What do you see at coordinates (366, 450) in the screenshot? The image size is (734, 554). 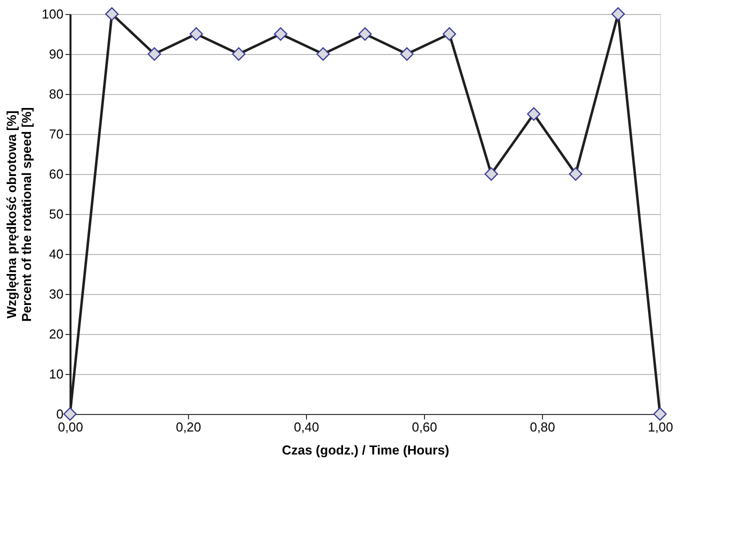 I see `x-axis-title: Czas (godz.) / Time (Hours)` at bounding box center [366, 450].